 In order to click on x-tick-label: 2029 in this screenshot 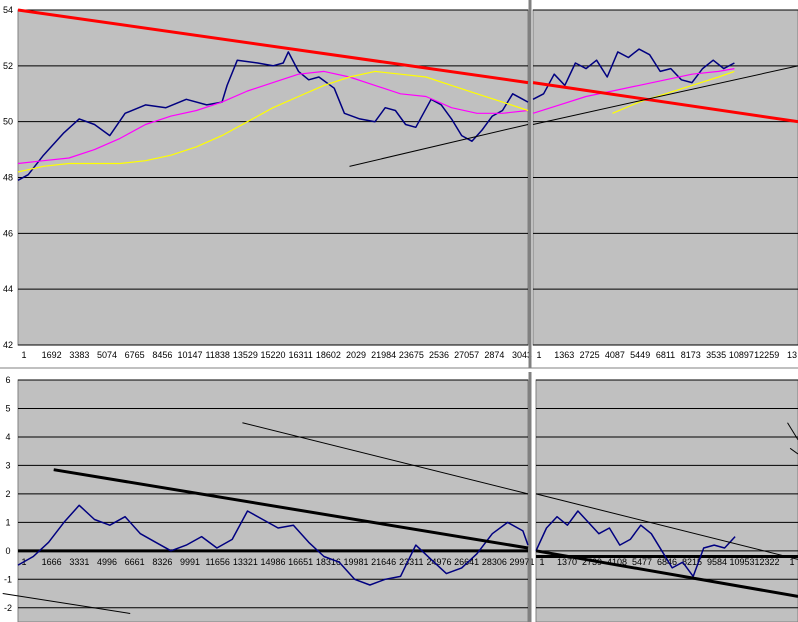, I will do `click(356, 355)`.